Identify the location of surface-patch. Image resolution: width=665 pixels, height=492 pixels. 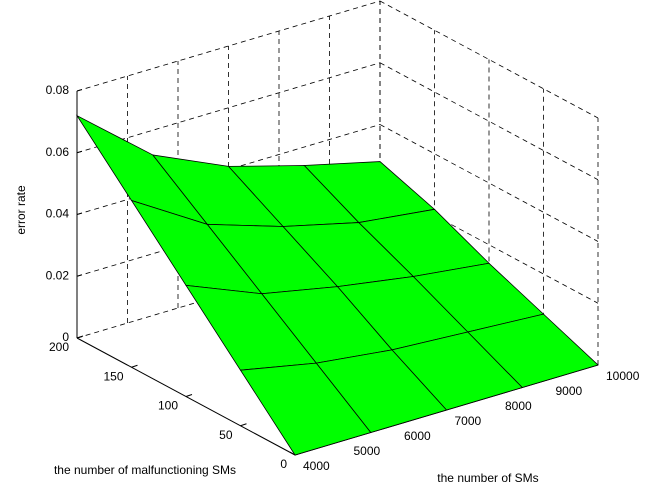
(305, 409).